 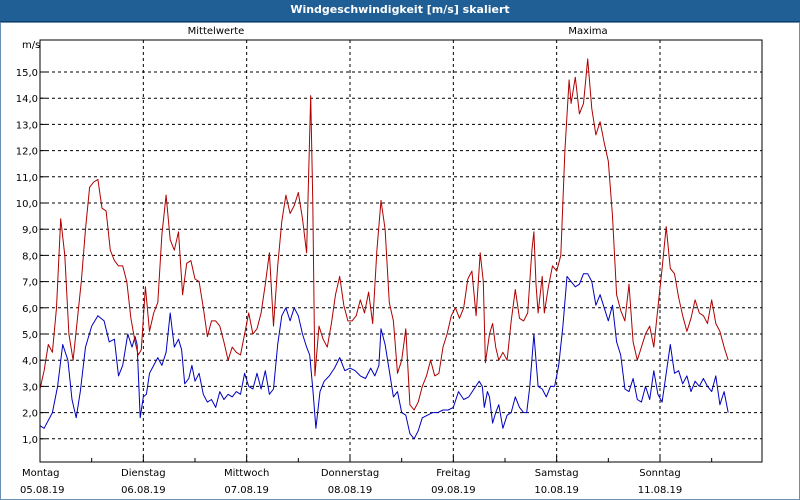 What do you see at coordinates (27, 73) in the screenshot?
I see `y-tick-label: 15,0` at bounding box center [27, 73].